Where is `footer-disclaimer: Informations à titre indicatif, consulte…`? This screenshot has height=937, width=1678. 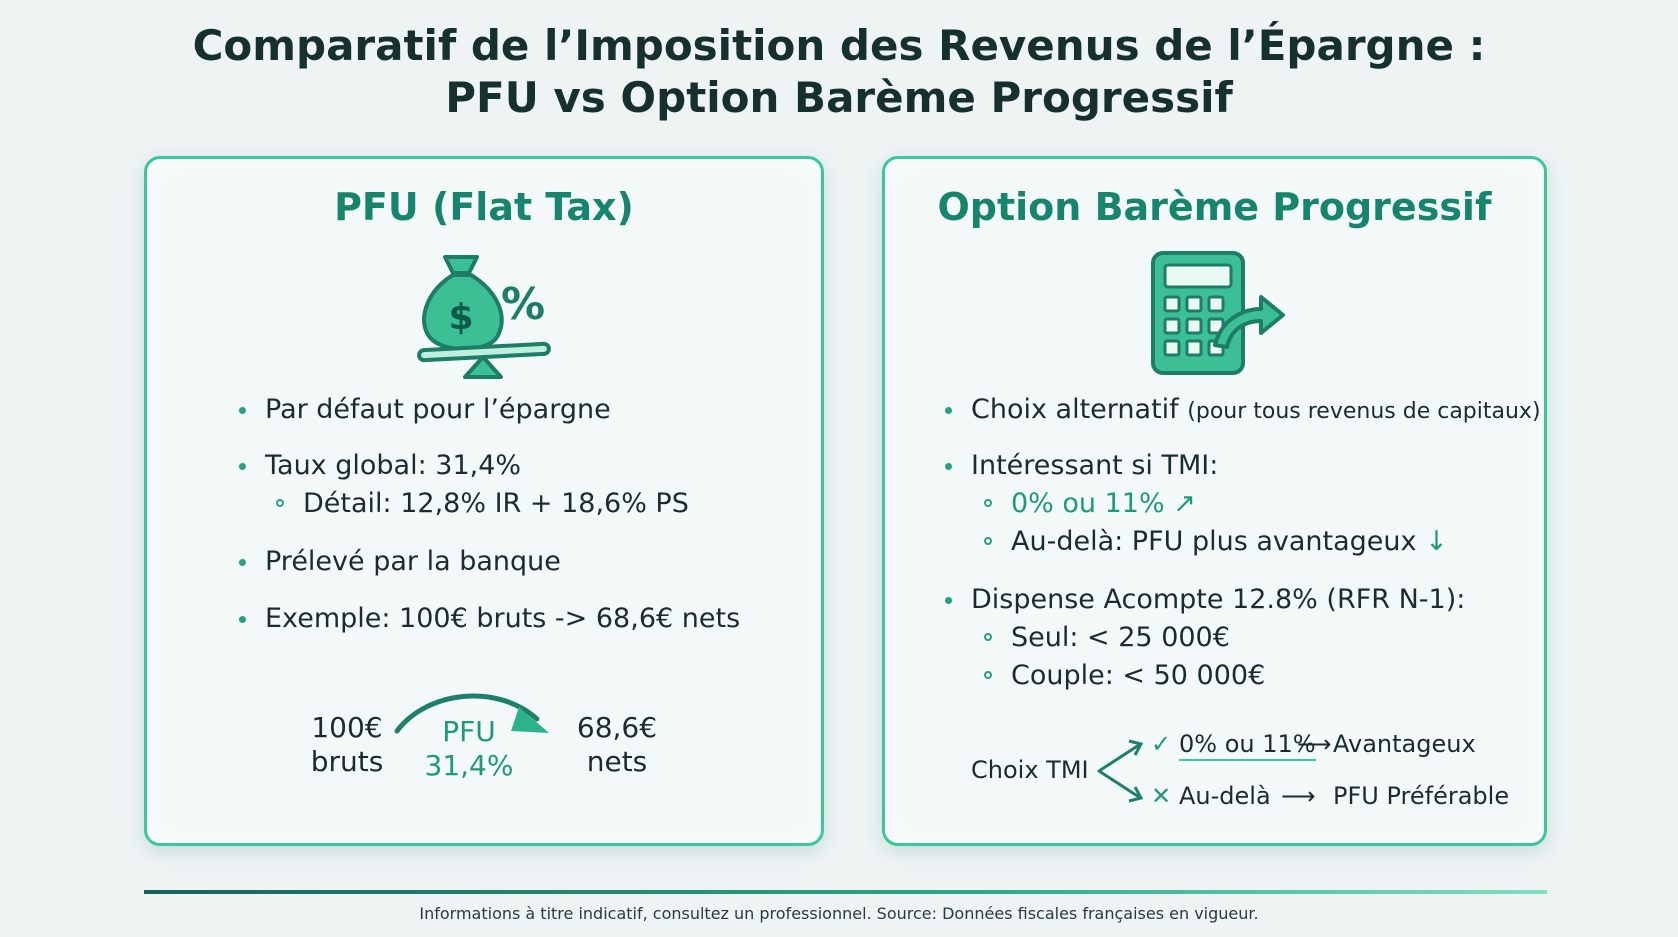
footer-disclaimer: Informations à titre indicatif, consulte… is located at coordinates (839, 913).